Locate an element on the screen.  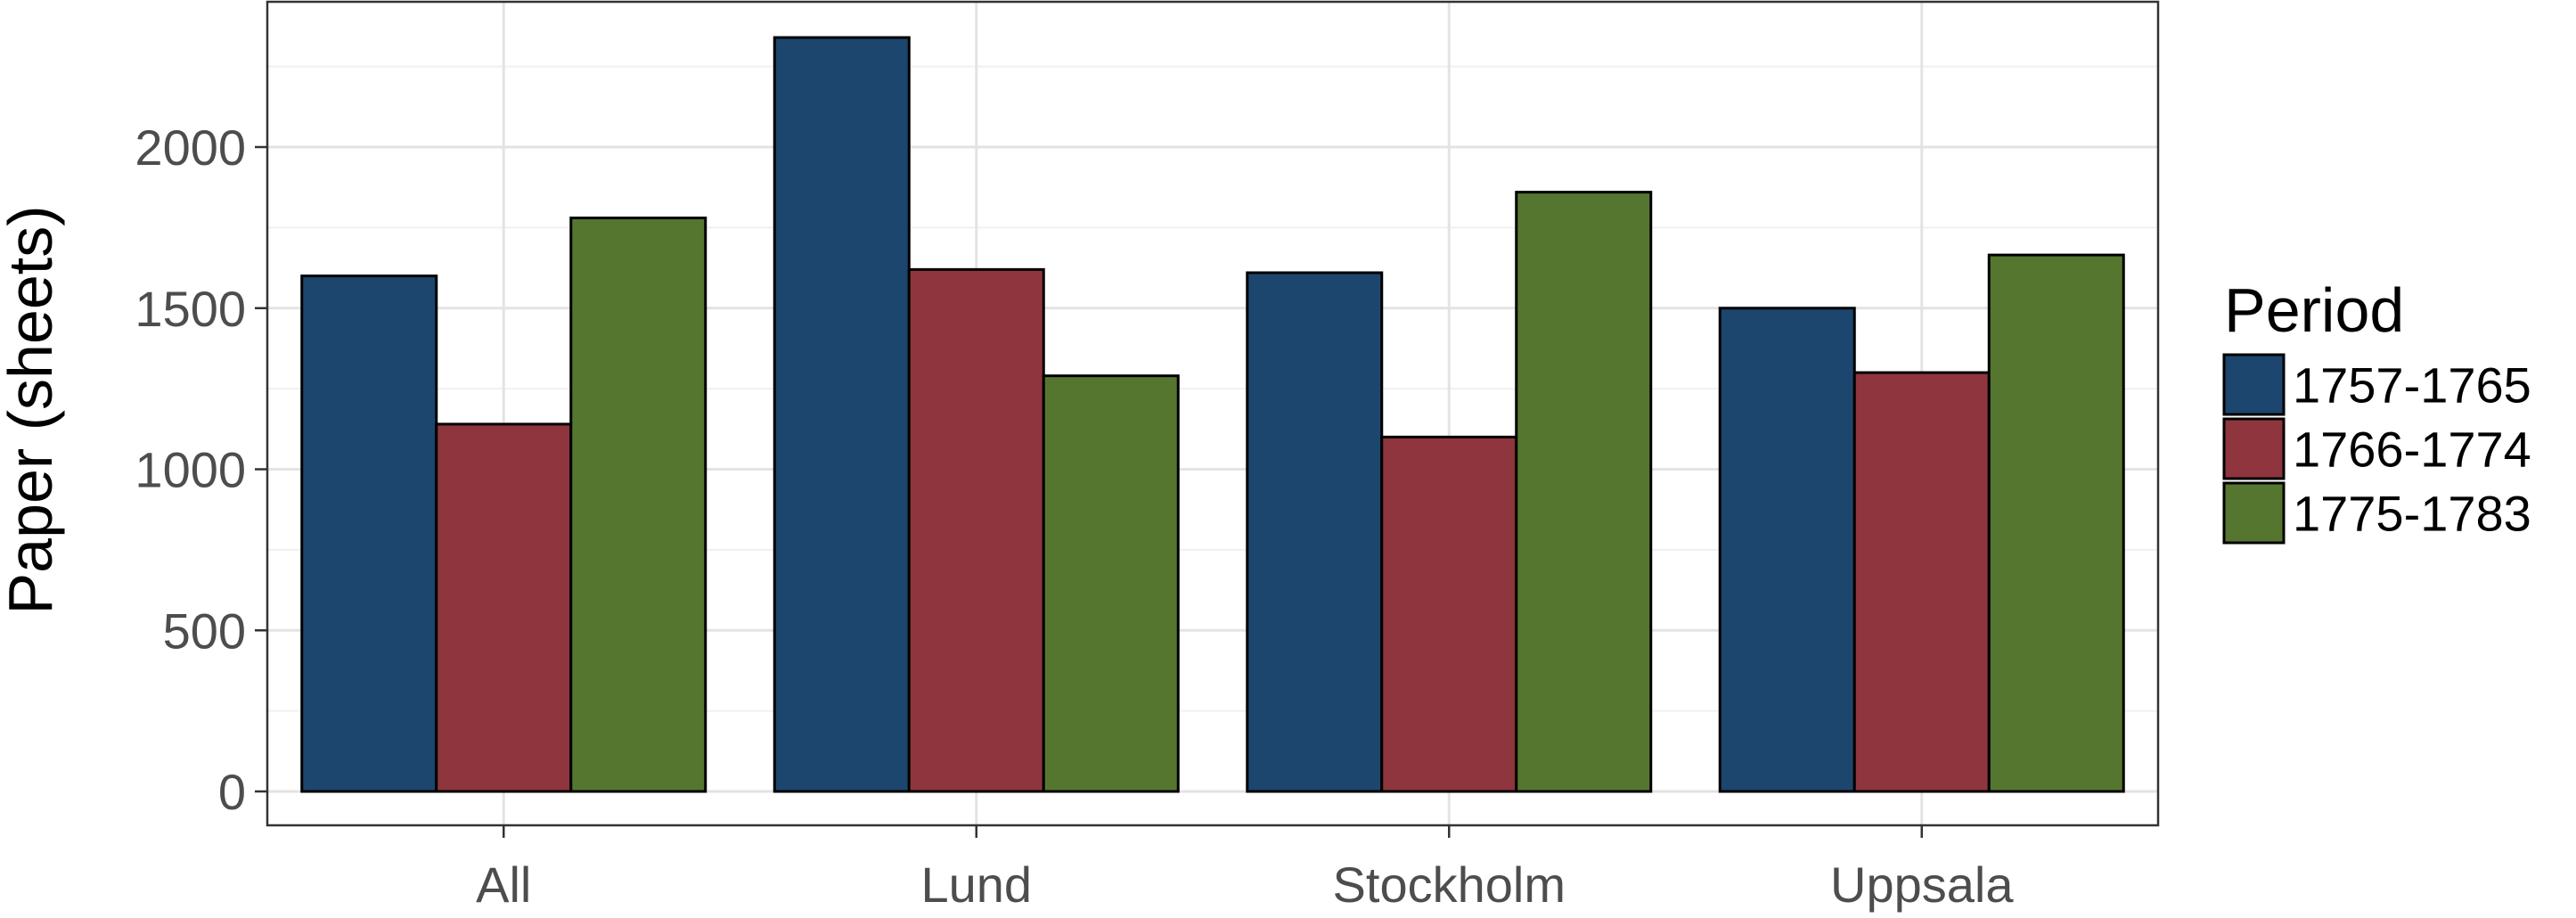
legend: Period 1757-1765 1766-1774 1775-1783 is located at coordinates (2376, 410).